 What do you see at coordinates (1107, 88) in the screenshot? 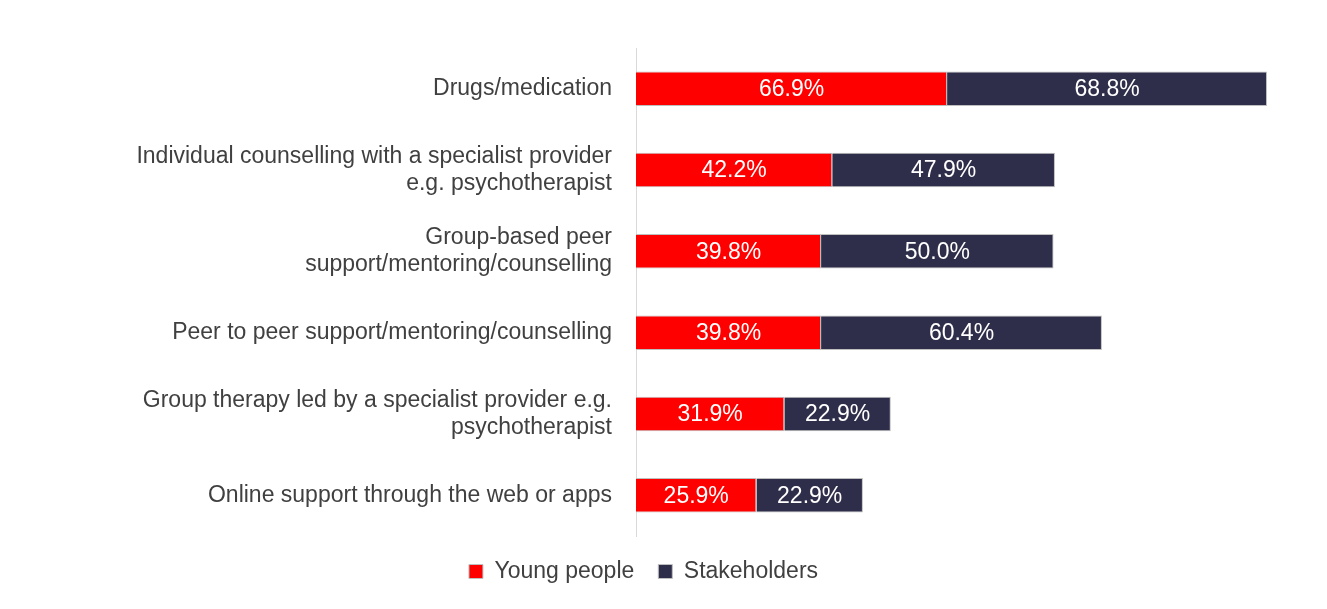
I see `data-label: 68.8%` at bounding box center [1107, 88].